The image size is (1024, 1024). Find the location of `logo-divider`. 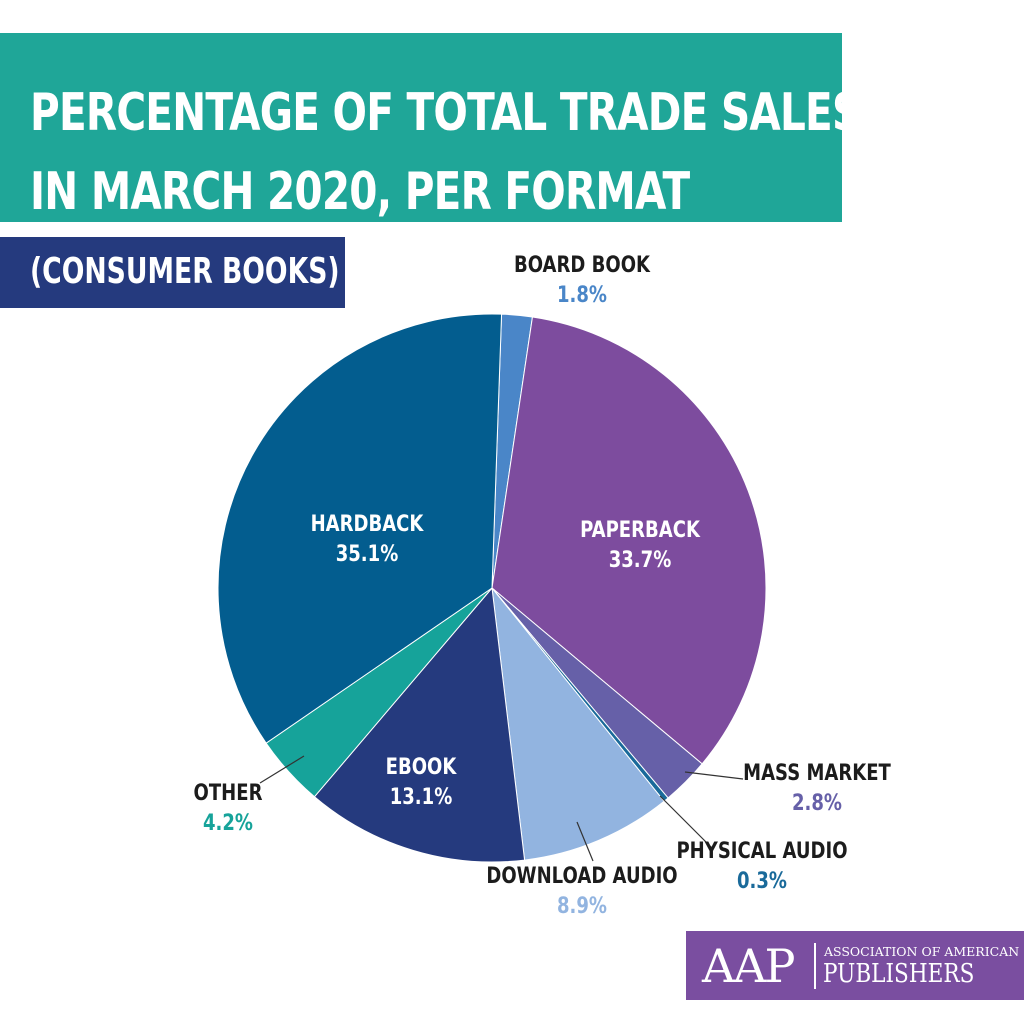

logo-divider is located at coordinates (815, 966).